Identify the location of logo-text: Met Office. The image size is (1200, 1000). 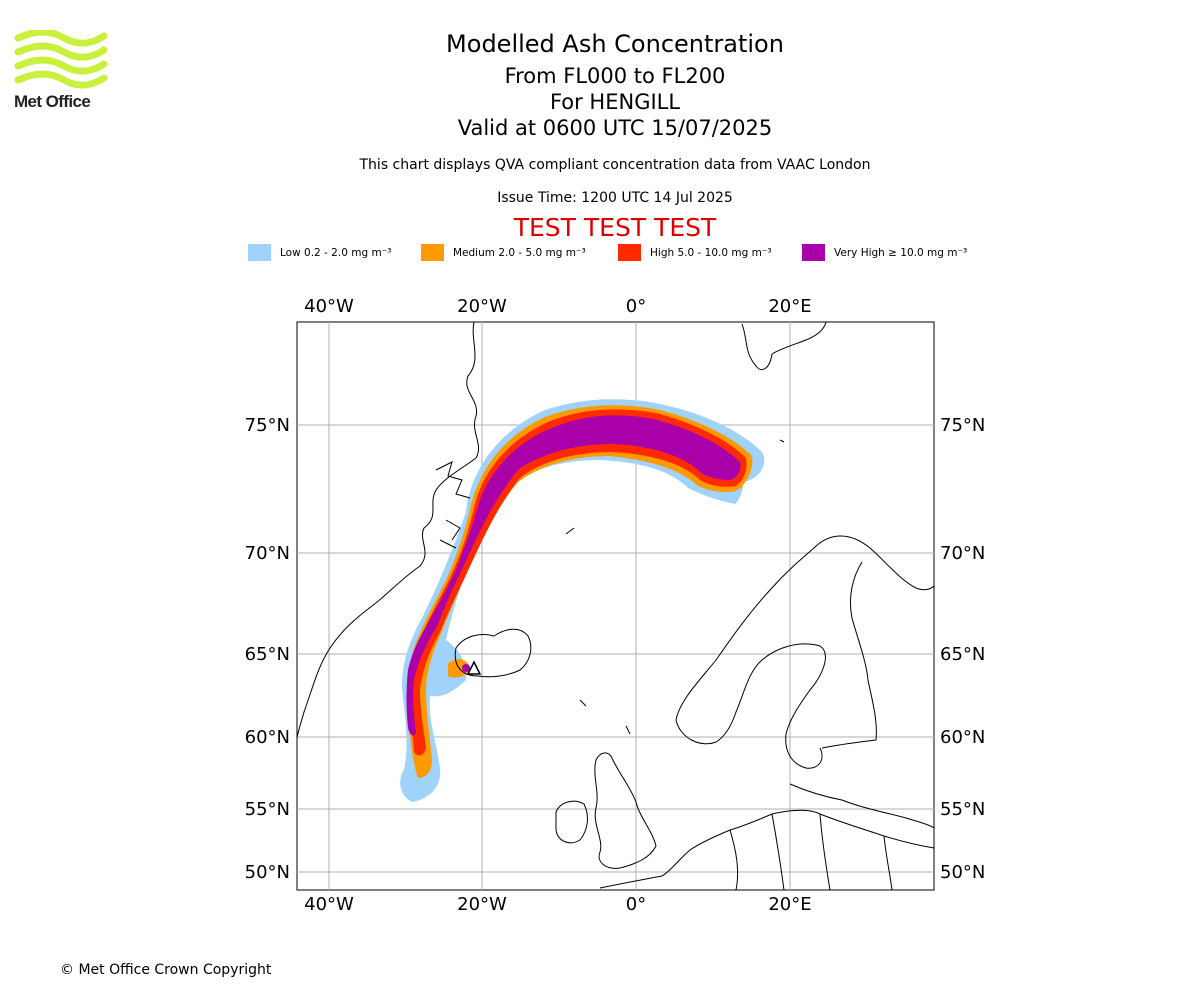
(52, 101).